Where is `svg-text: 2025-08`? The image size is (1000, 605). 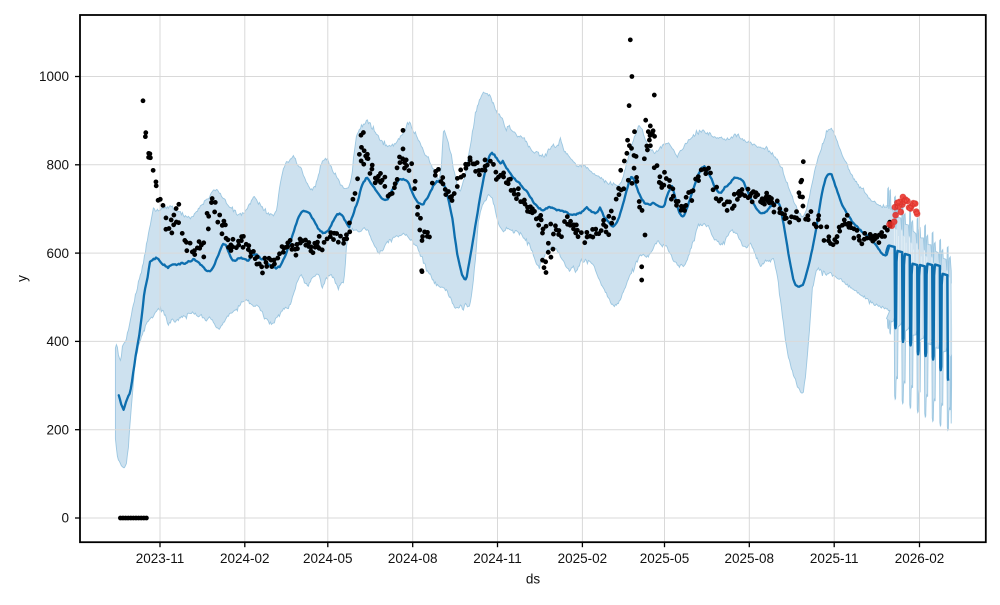
svg-text: 2025-08 is located at coordinates (750, 558).